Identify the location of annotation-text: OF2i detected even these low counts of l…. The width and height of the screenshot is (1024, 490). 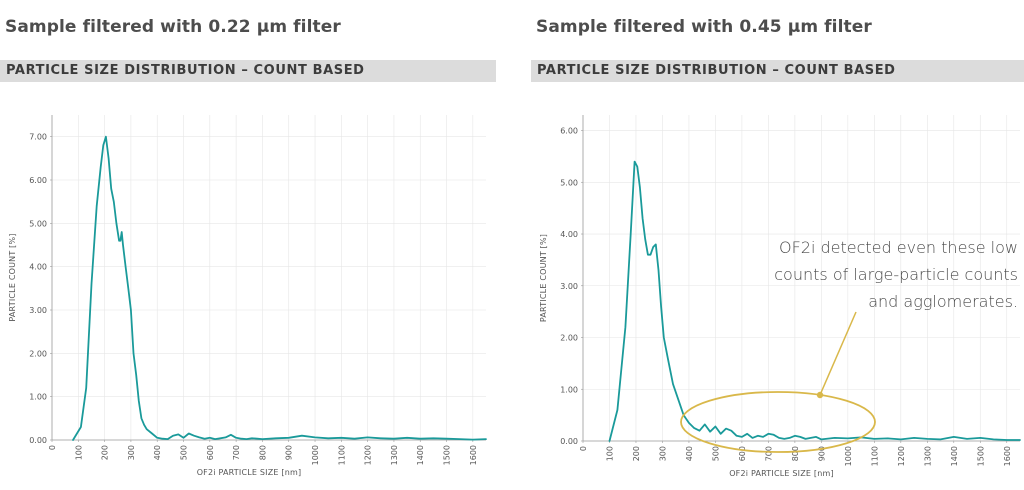
(873, 274).